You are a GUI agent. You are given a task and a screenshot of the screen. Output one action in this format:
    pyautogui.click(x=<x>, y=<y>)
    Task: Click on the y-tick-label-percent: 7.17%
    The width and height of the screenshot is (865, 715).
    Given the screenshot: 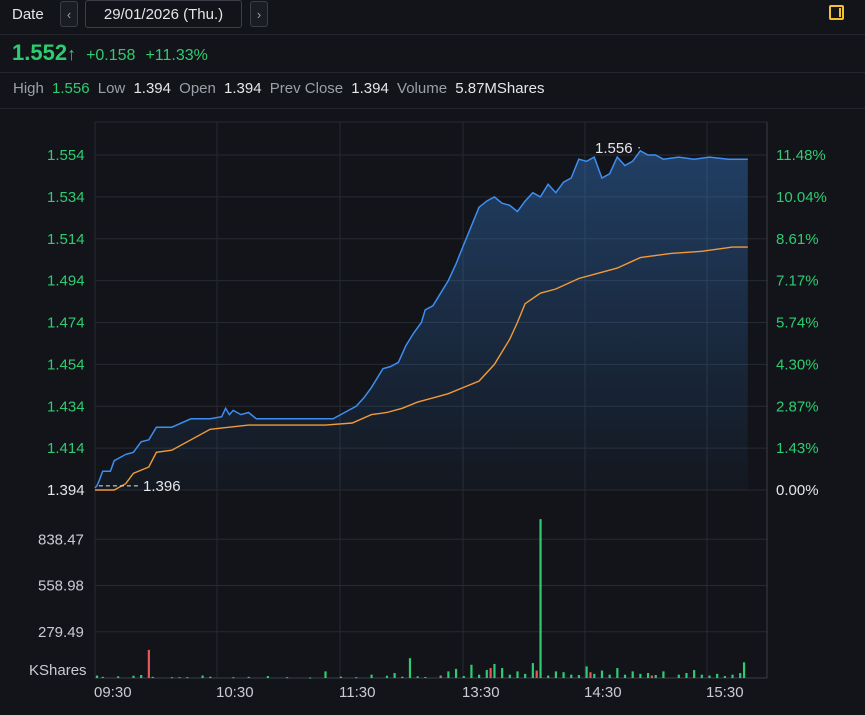 What is the action you would take?
    pyautogui.click(x=797, y=281)
    